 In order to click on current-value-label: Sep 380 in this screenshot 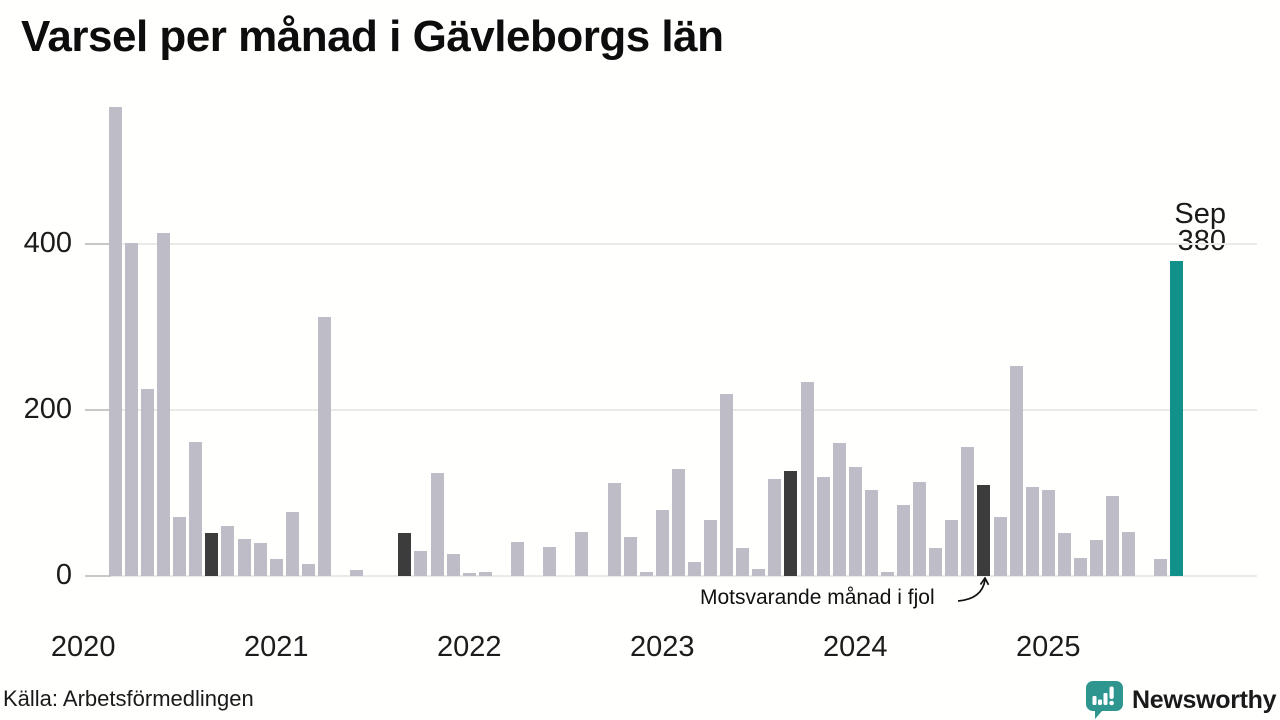, I will do `click(1200, 227)`.